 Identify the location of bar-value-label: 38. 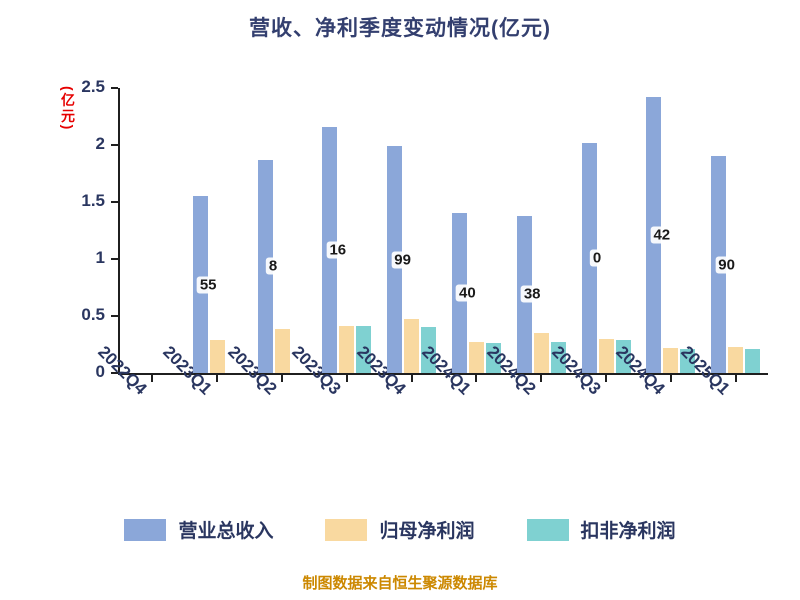
(532, 294).